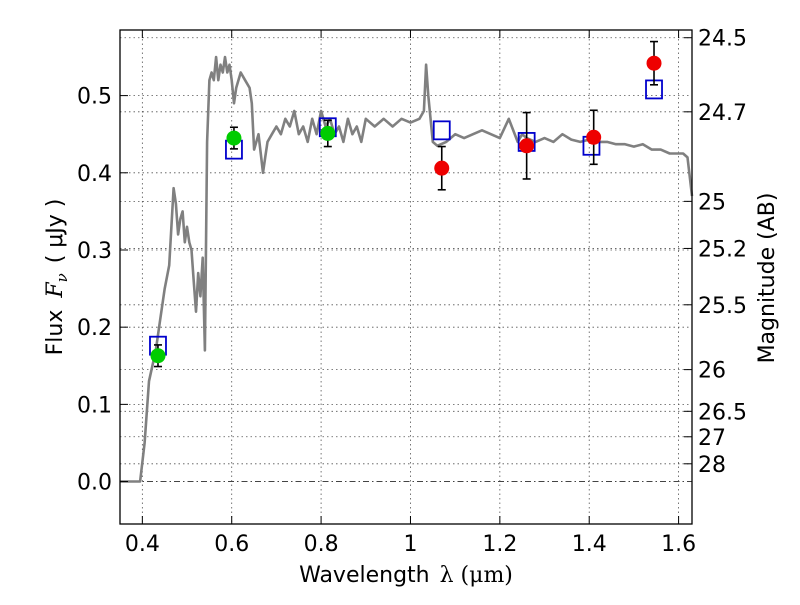 This screenshot has height=605, width=800. I want to click on x-tick-label: 0.4, so click(142, 544).